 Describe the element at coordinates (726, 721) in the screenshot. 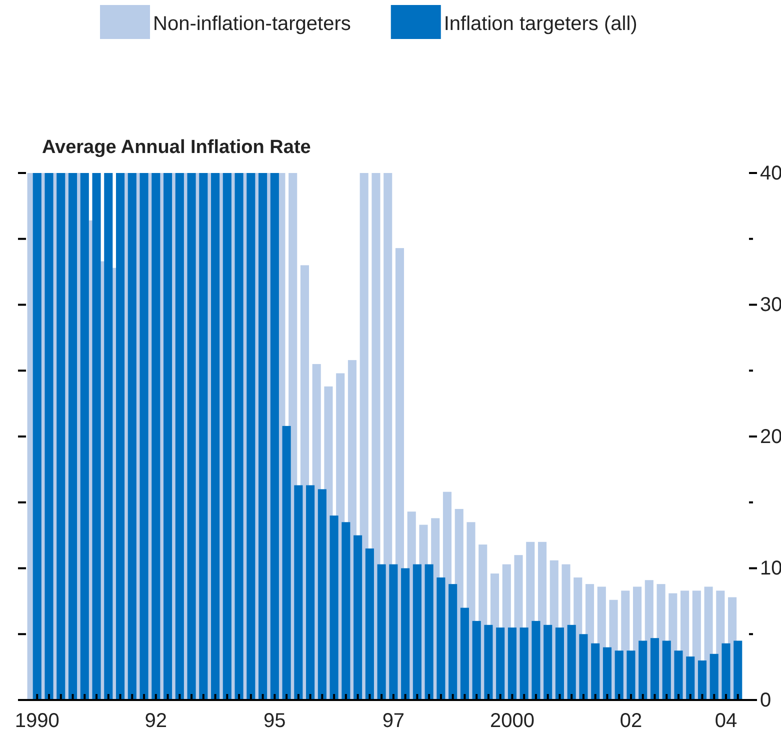

I see `x-tick-label: 04` at that location.